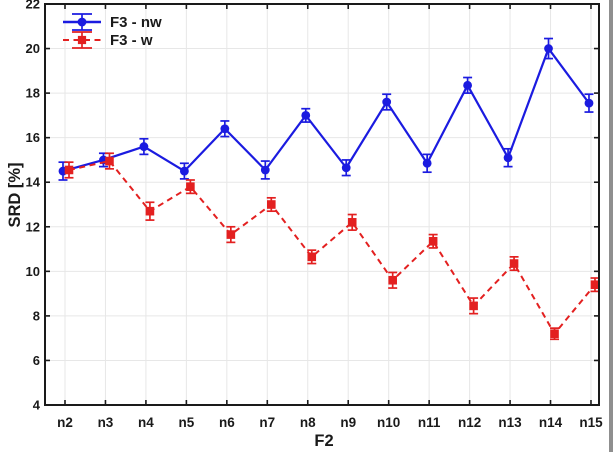 Image resolution: width=613 pixels, height=452 pixels. I want to click on legend-item-label: F3 - nw, so click(136, 22).